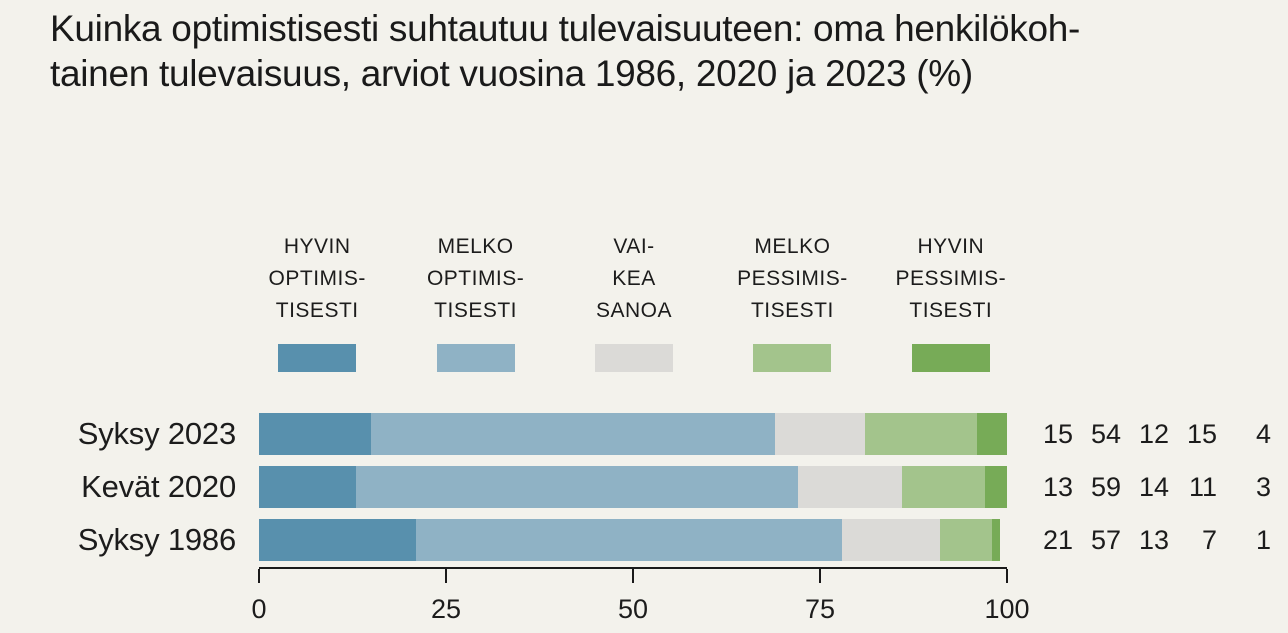  I want to click on legend-item: VAI- KEA SANOA, so click(634, 301).